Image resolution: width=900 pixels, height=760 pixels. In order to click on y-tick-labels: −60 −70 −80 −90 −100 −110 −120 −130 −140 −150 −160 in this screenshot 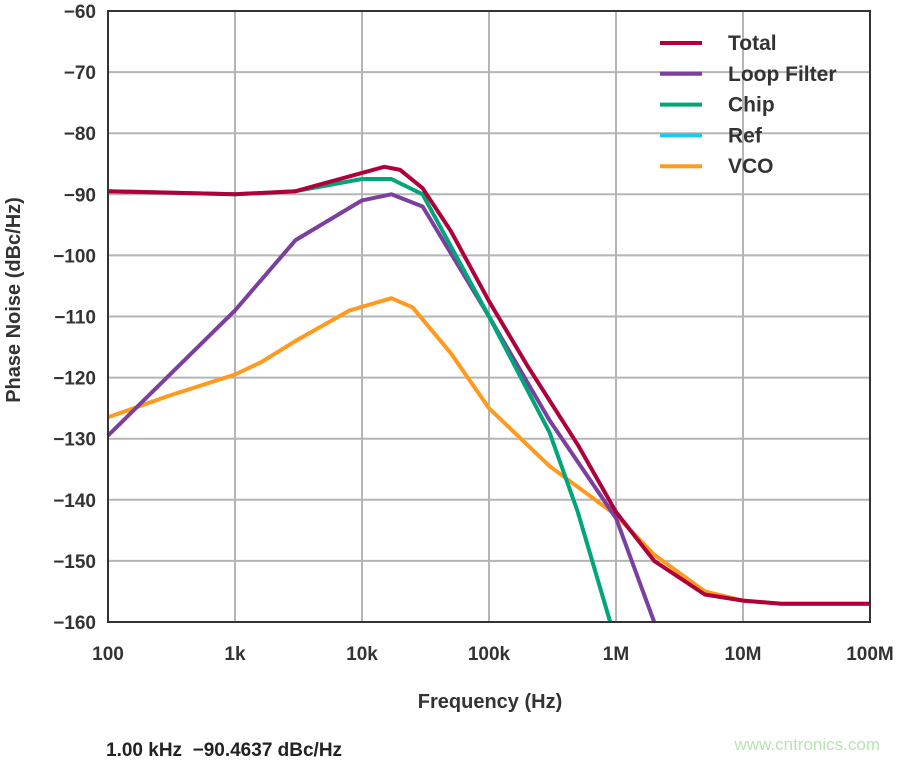, I will do `click(74, 318)`.